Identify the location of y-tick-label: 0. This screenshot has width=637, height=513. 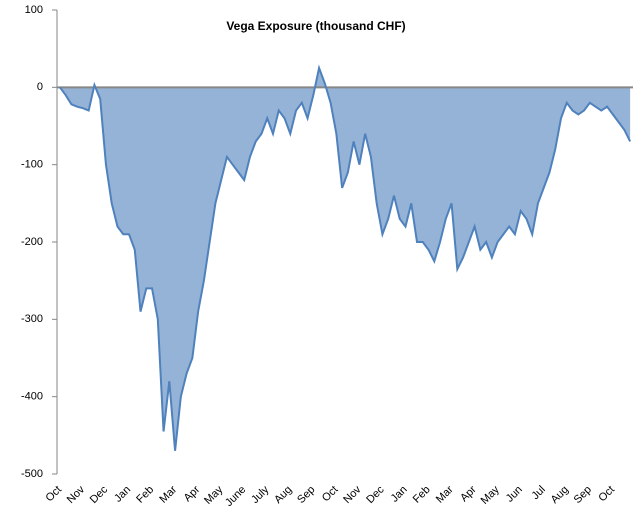
(40, 87).